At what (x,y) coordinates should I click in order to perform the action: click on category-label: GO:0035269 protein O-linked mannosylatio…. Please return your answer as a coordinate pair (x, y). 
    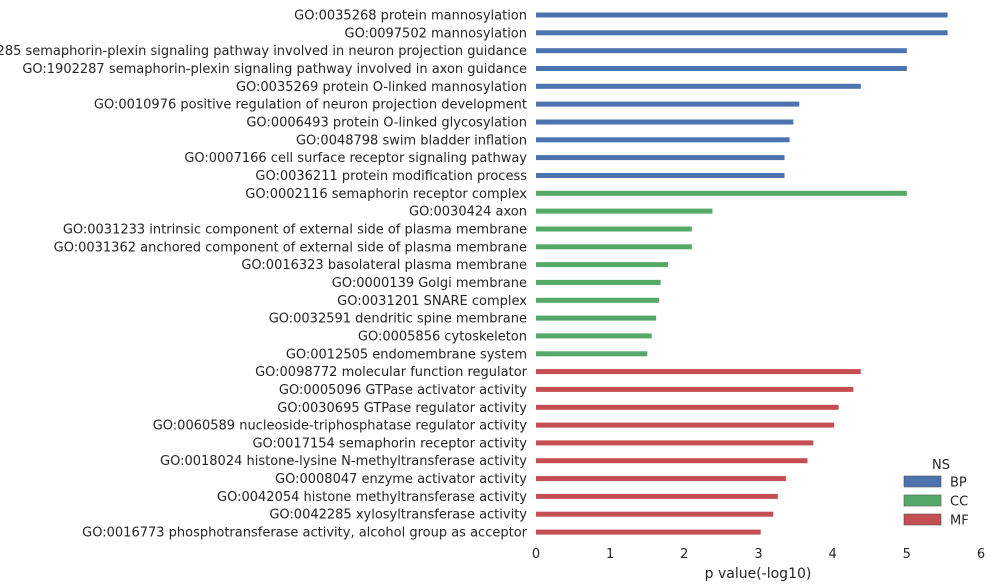
    Looking at the image, I should click on (381, 87).